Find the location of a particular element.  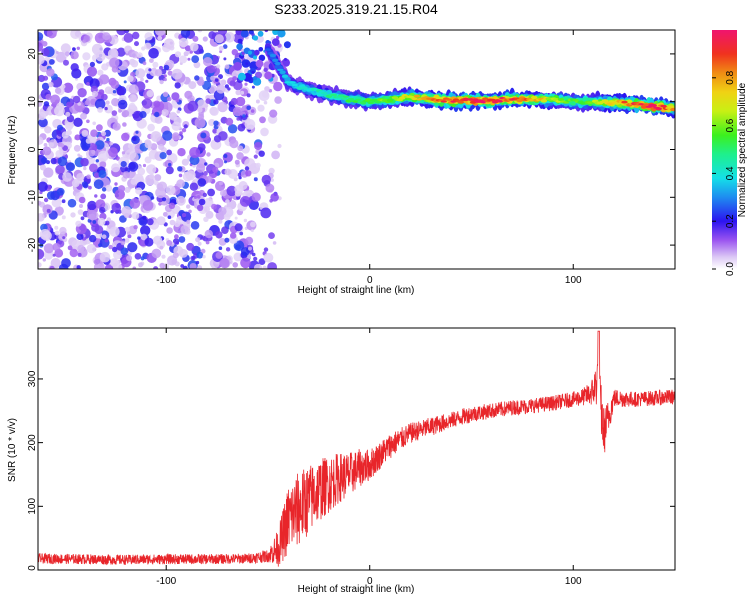

onset-speckle is located at coordinates (241, 76).